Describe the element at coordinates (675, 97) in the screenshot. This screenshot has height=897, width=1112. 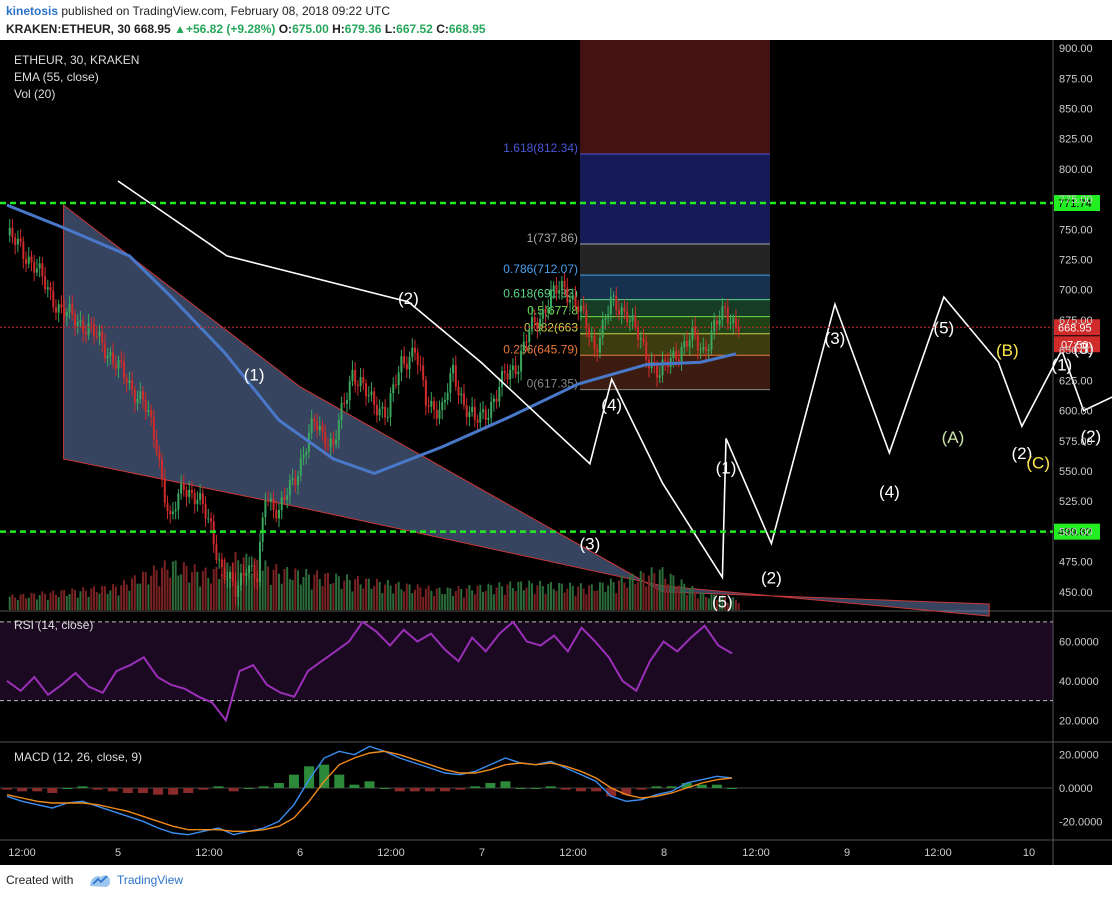
I see `fib-zone-top` at that location.